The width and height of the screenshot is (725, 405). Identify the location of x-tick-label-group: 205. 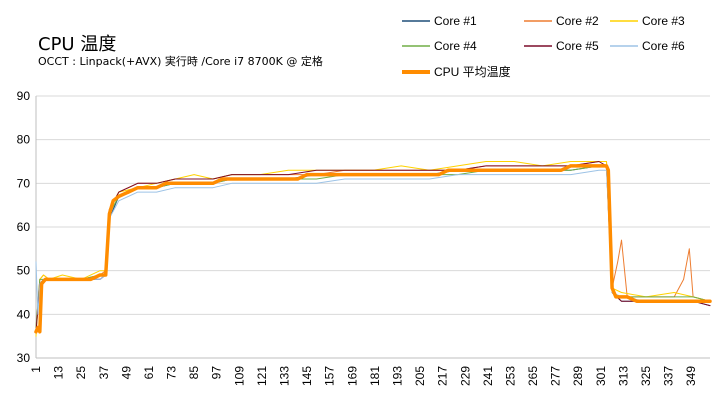
(420, 376).